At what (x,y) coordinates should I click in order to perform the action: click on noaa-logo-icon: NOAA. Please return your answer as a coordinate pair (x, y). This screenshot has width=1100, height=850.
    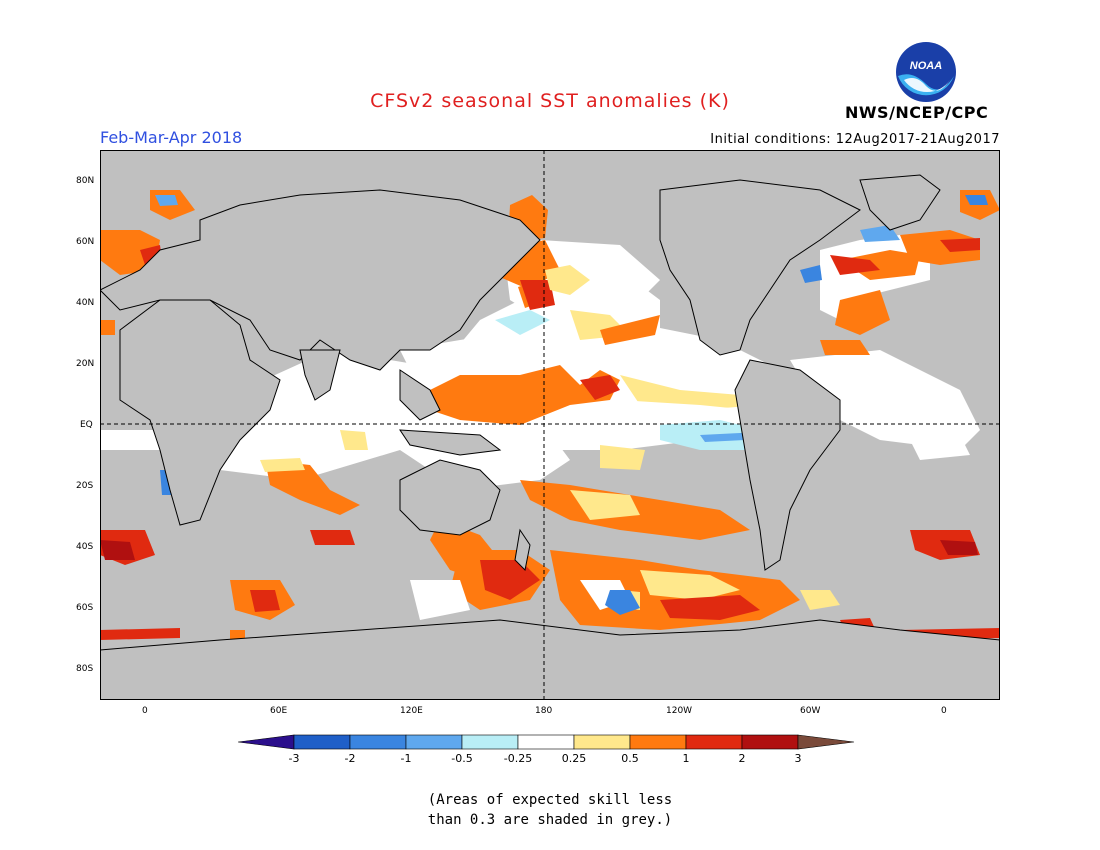
    Looking at the image, I should click on (926, 72).